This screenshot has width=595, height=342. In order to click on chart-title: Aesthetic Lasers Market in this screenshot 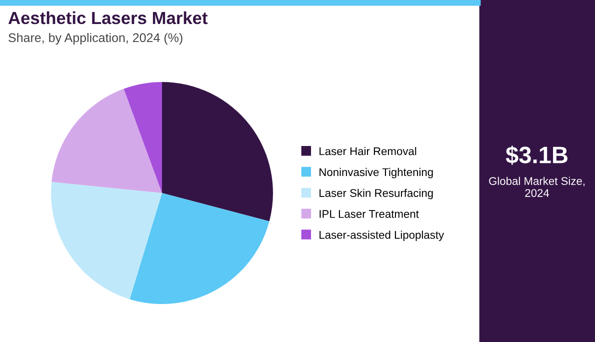, I will do `click(108, 17)`.